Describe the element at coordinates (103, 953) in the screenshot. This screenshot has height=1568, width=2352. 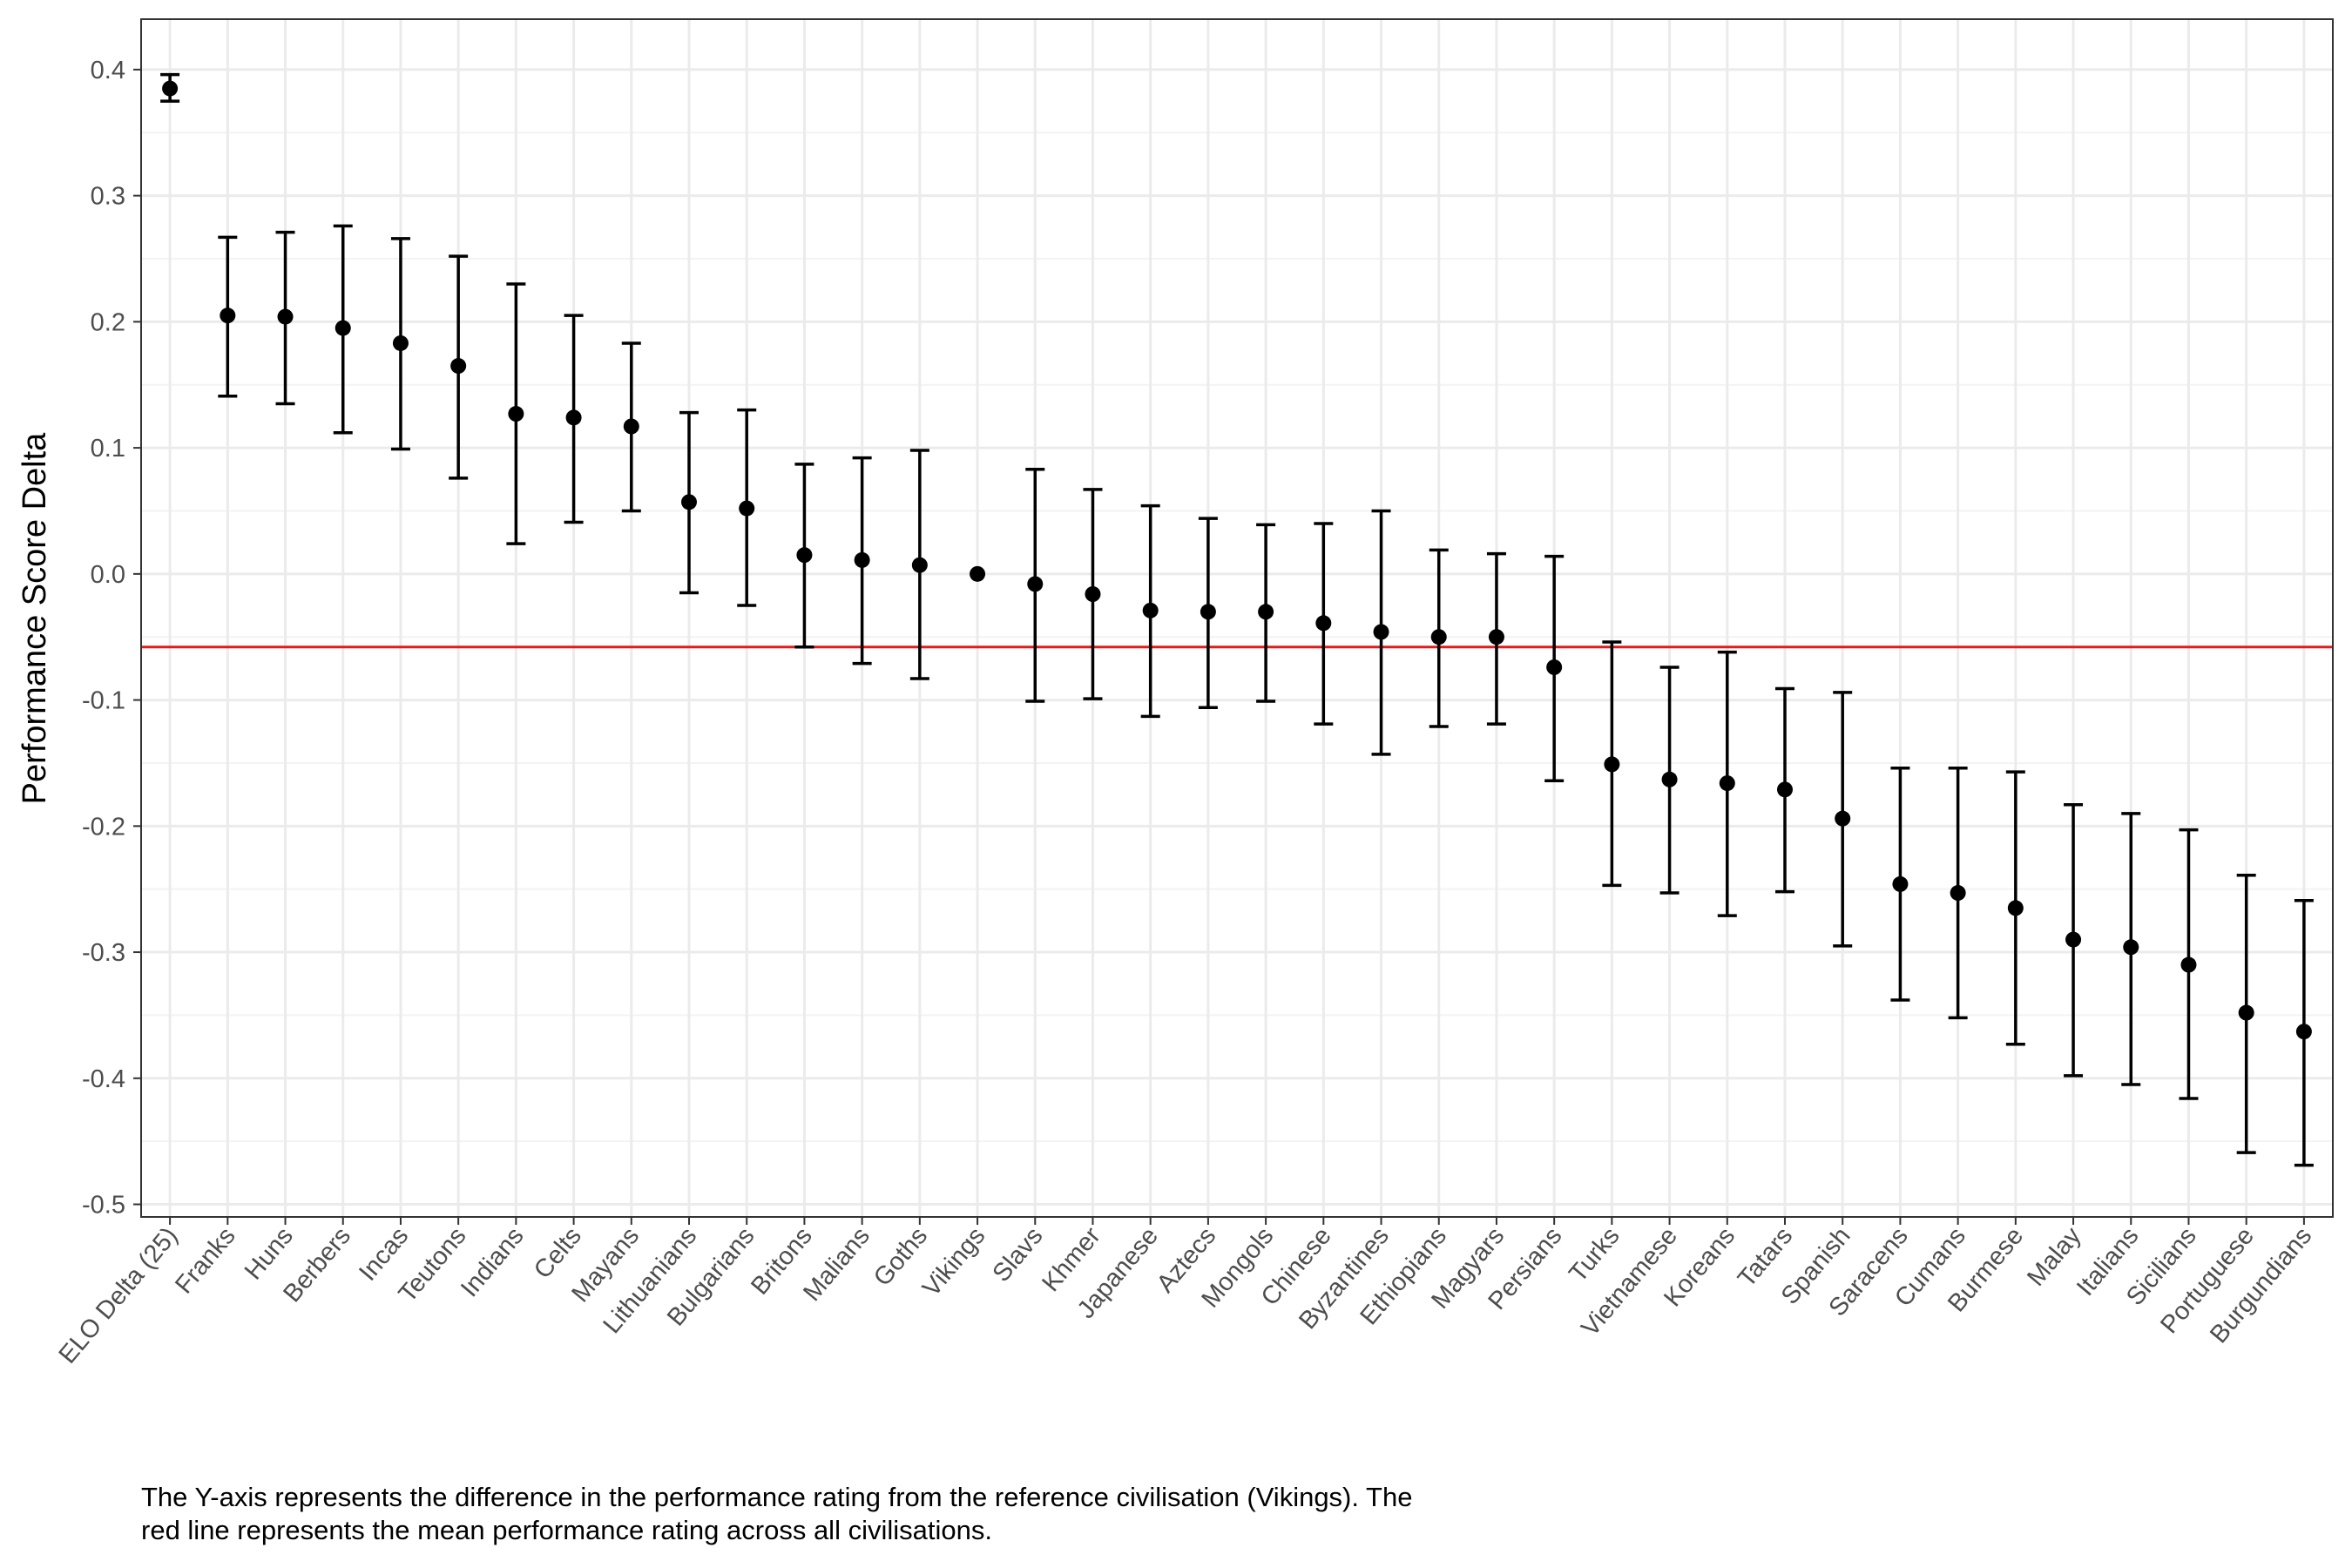
I see `y-tick-label: -0.3` at that location.